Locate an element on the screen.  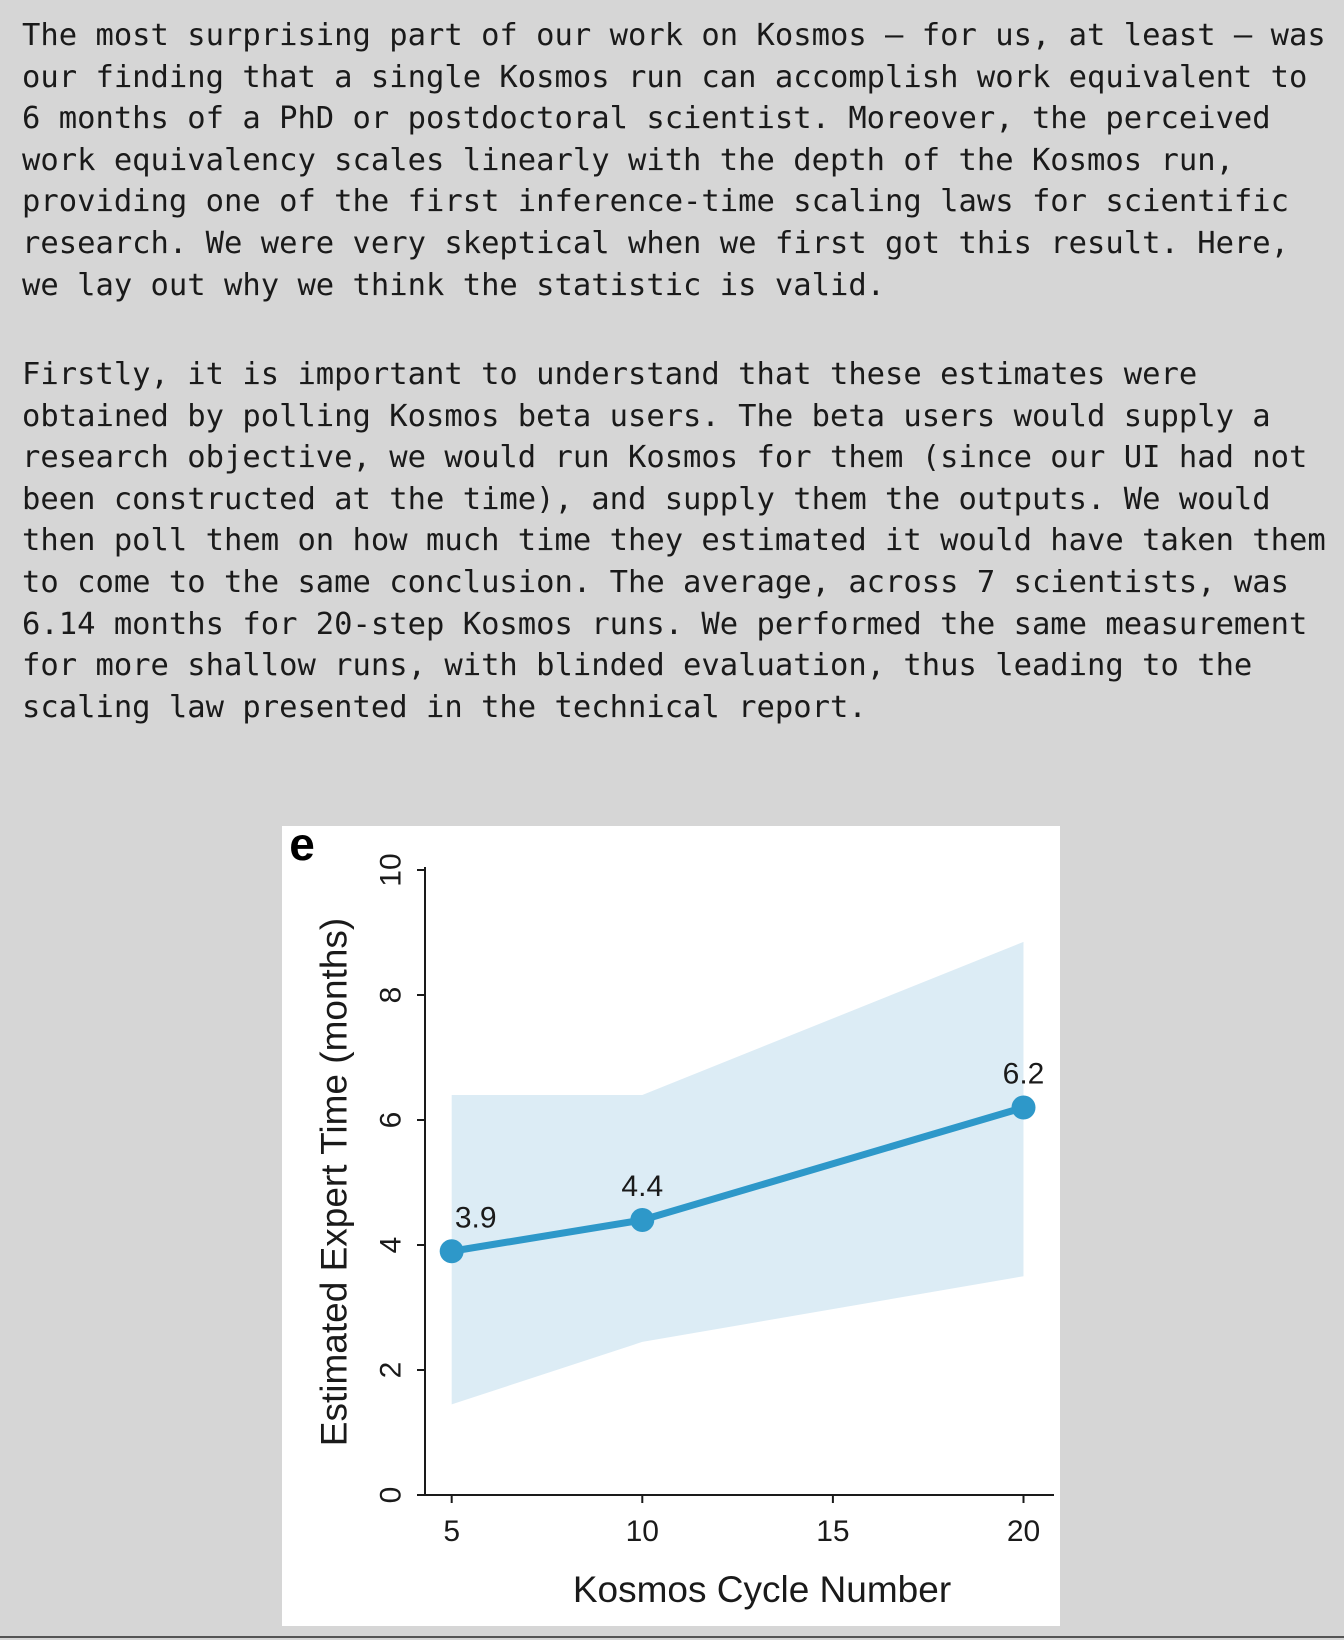
x-axis-title: Kosmos Cycle Number is located at coordinates (762, 1589).